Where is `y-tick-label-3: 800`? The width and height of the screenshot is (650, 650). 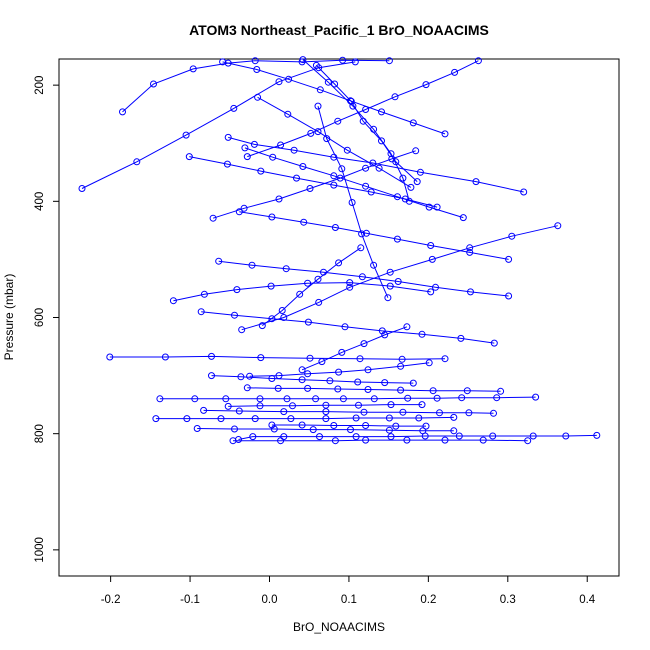
y-tick-label-3: 800 is located at coordinates (40, 433).